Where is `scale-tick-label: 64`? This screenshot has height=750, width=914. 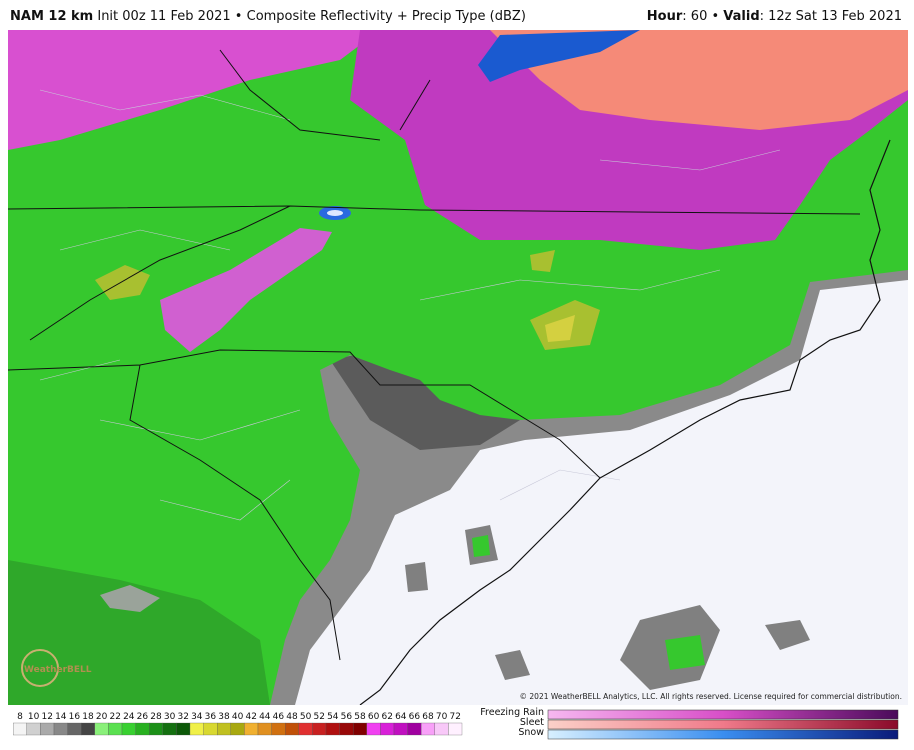
scale-tick-label: 64 is located at coordinates (401, 717).